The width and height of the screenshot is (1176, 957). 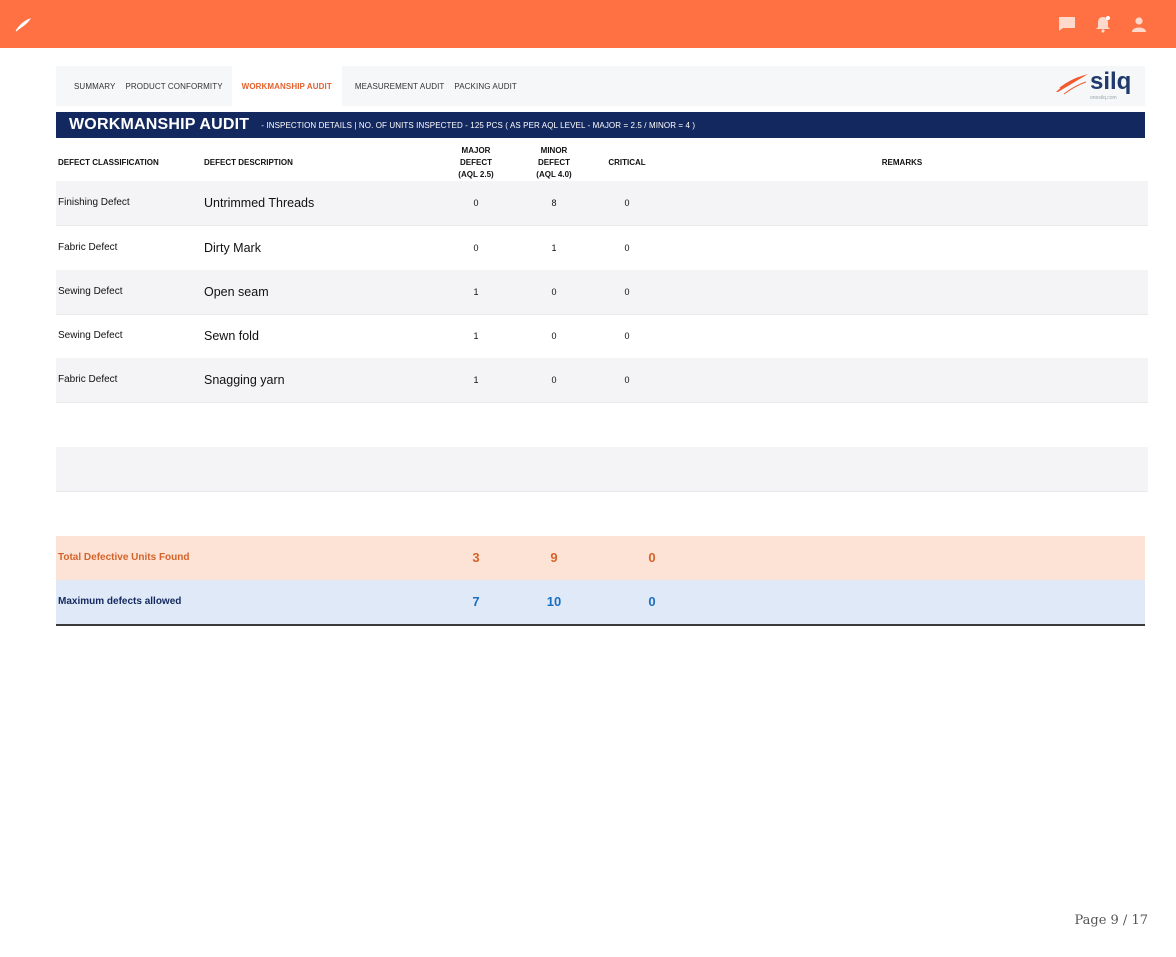 I want to click on user-icon, so click(x=1139, y=24).